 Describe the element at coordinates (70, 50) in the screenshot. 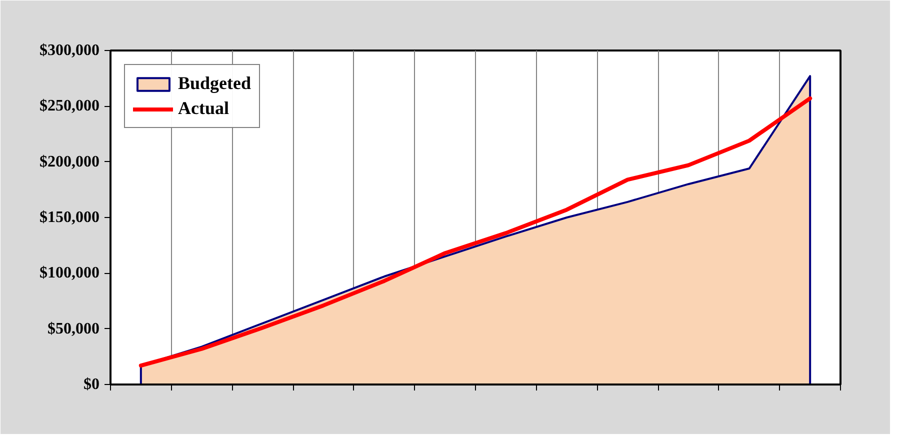

I see `y-tick-label: $300,000` at that location.